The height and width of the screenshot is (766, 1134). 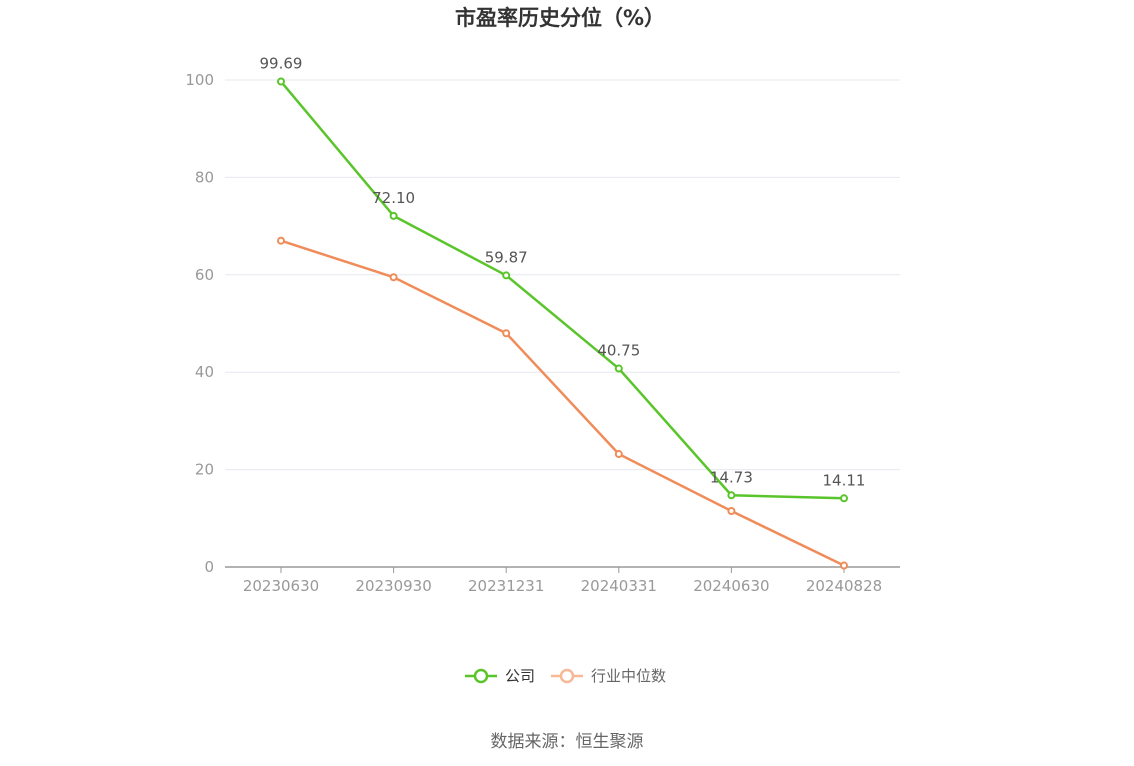 What do you see at coordinates (567, 742) in the screenshot?
I see `data-source: 数据来源：恒生聚源` at bounding box center [567, 742].